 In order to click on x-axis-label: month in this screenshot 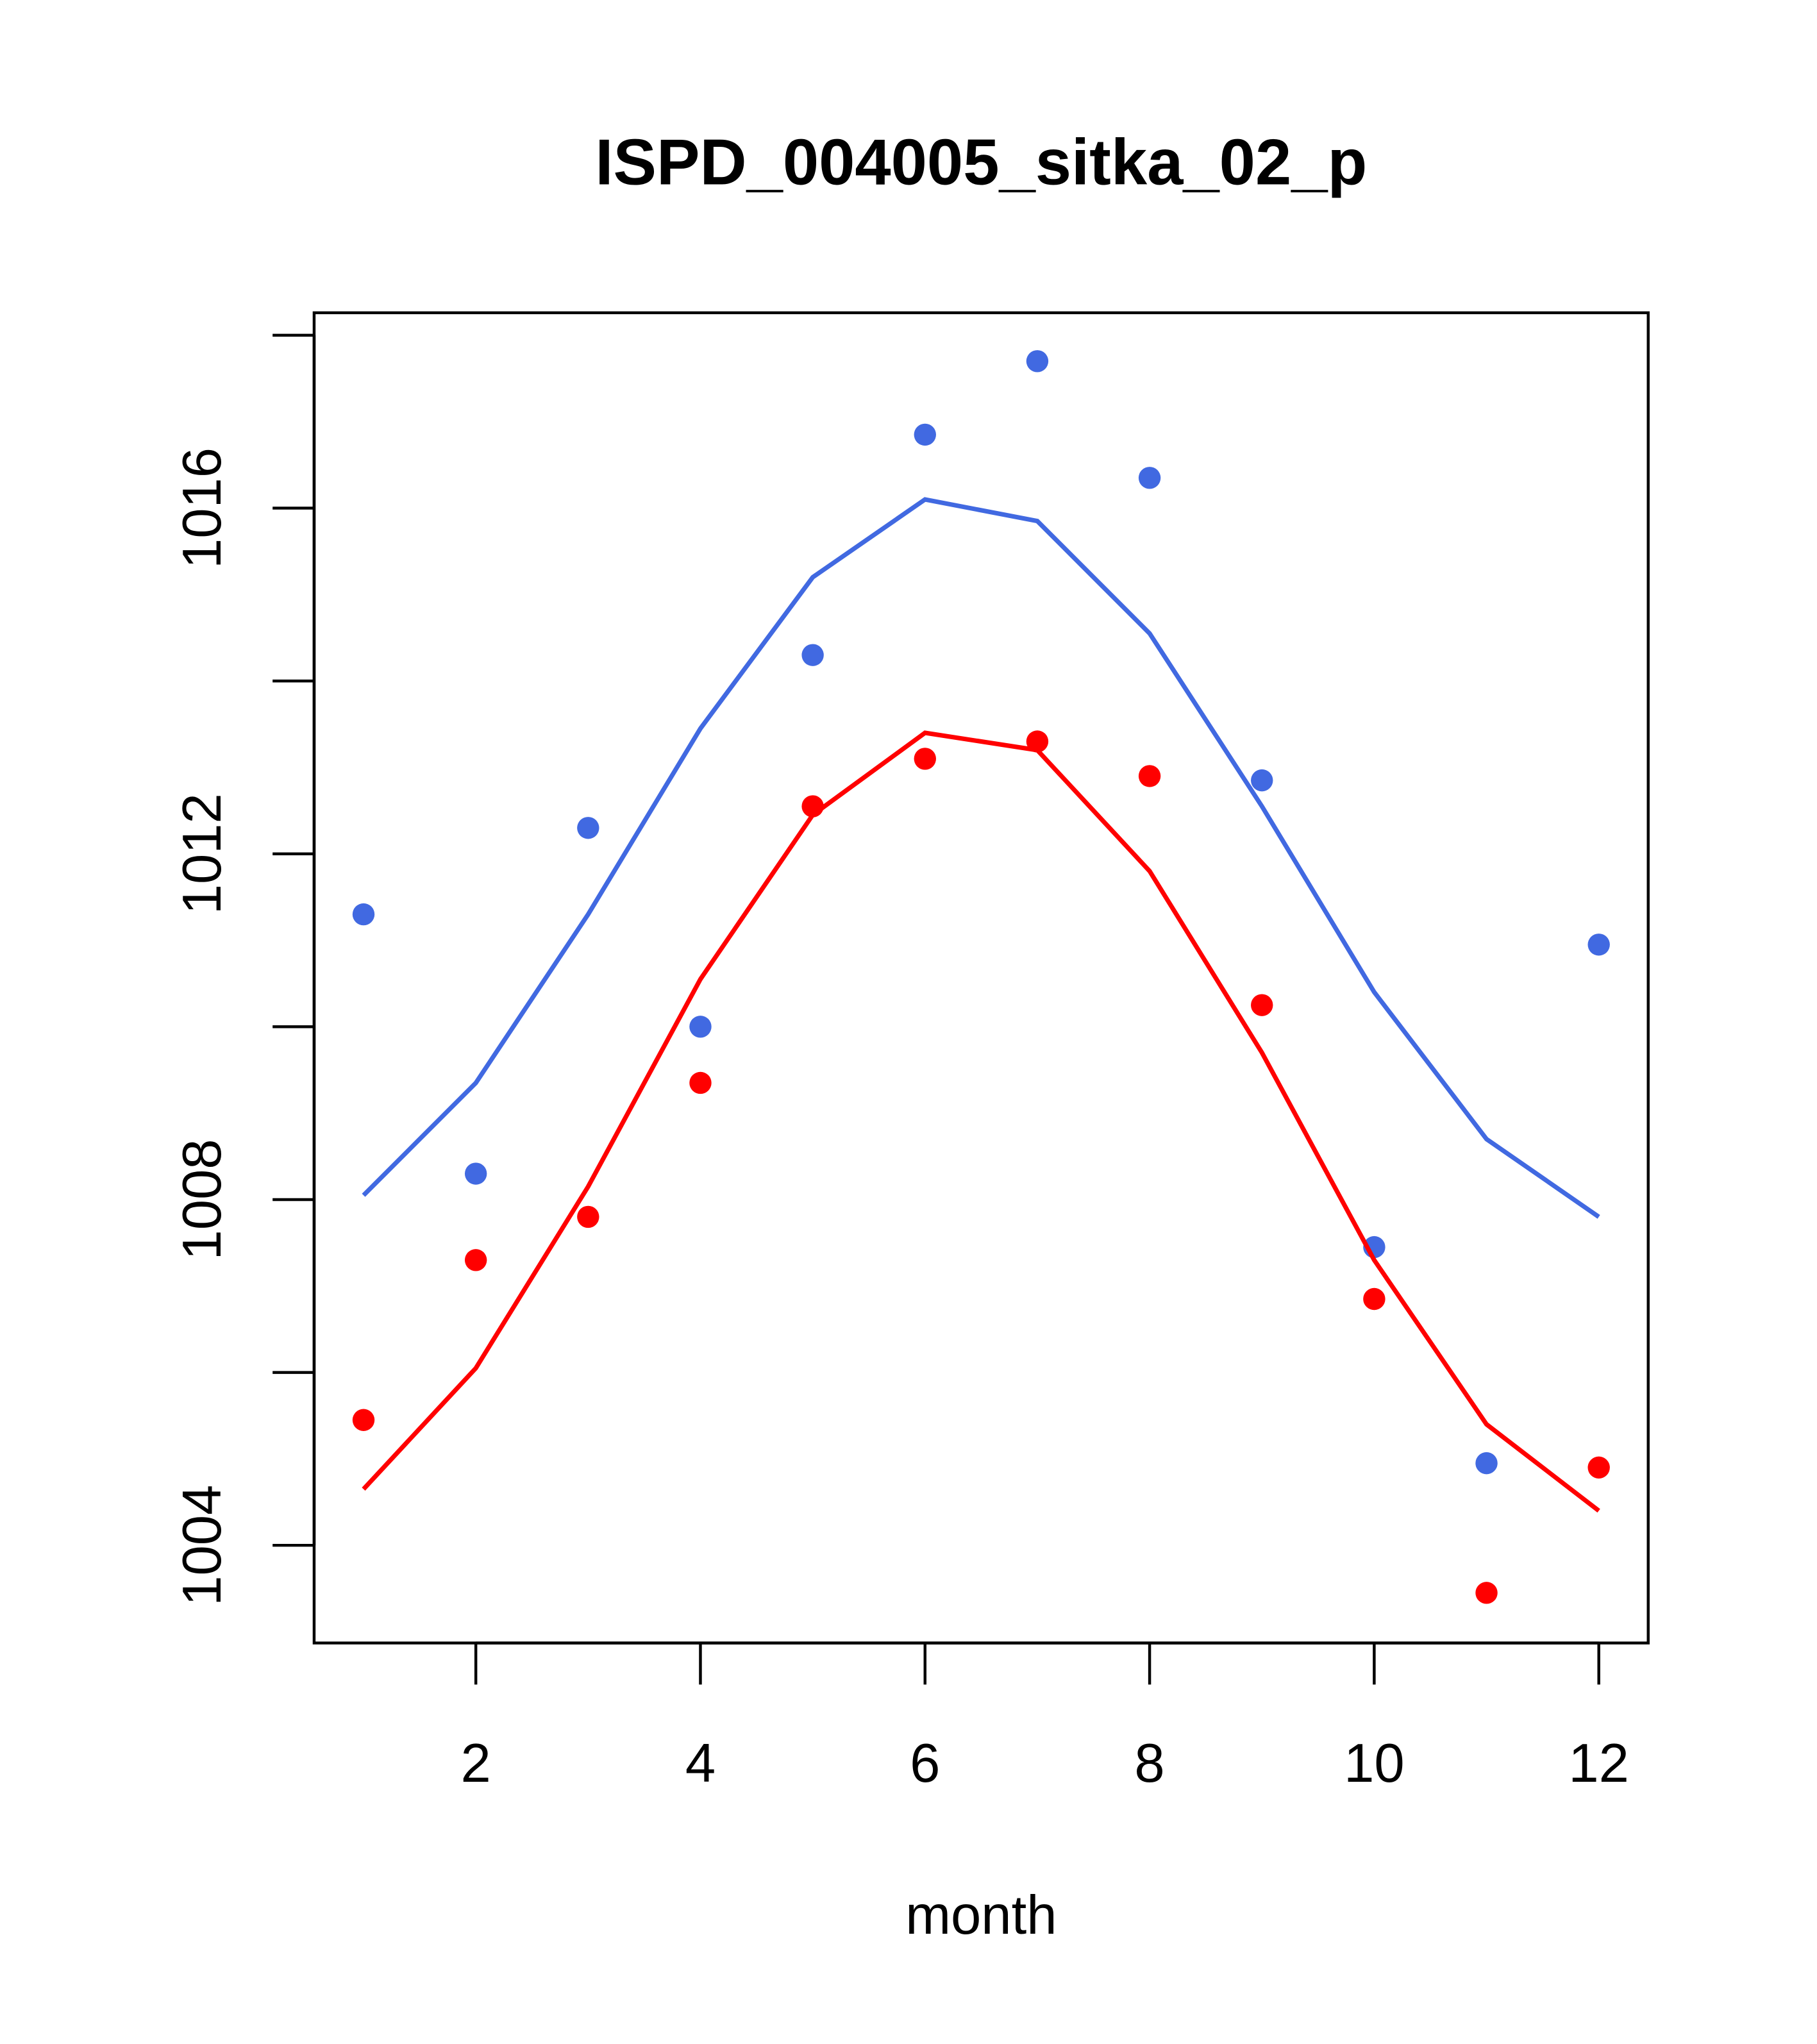, I will do `click(981, 1916)`.